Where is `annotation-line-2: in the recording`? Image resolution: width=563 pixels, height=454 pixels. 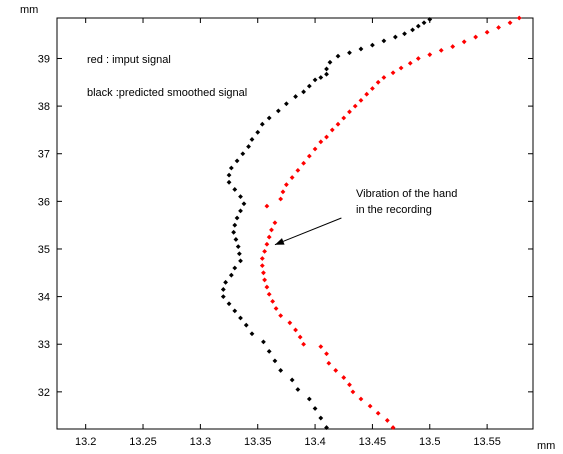 annotation-line-2: in the recording is located at coordinates (394, 210).